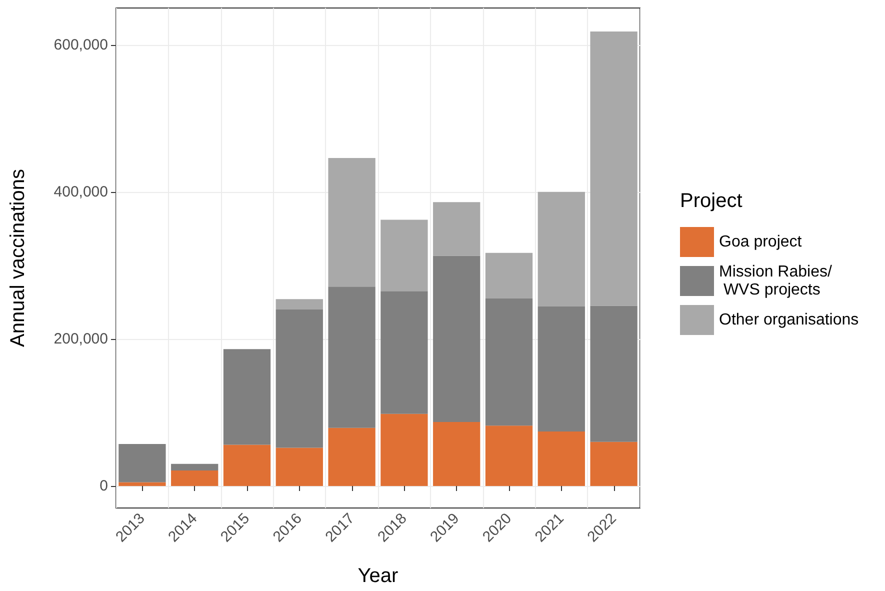 This screenshot has width=885, height=591. What do you see at coordinates (104, 485) in the screenshot?
I see `y-tick-label: 0` at bounding box center [104, 485].